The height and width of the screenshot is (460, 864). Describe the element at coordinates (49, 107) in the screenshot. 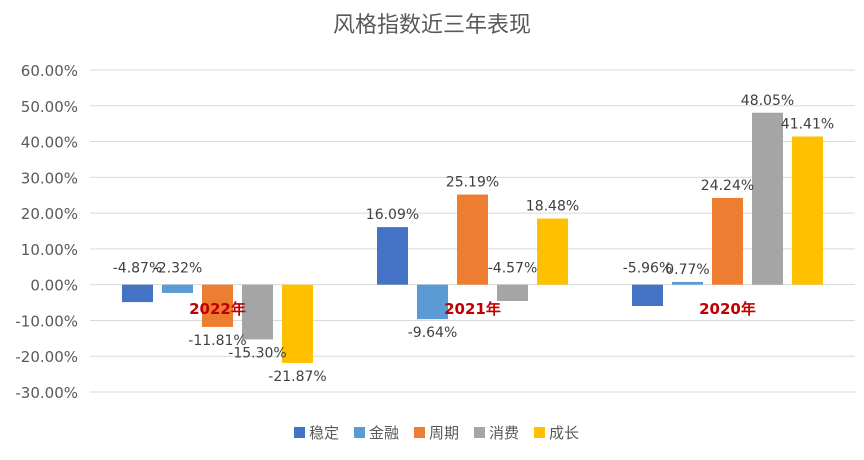

I see `y-tick-label: 50.00%` at that location.